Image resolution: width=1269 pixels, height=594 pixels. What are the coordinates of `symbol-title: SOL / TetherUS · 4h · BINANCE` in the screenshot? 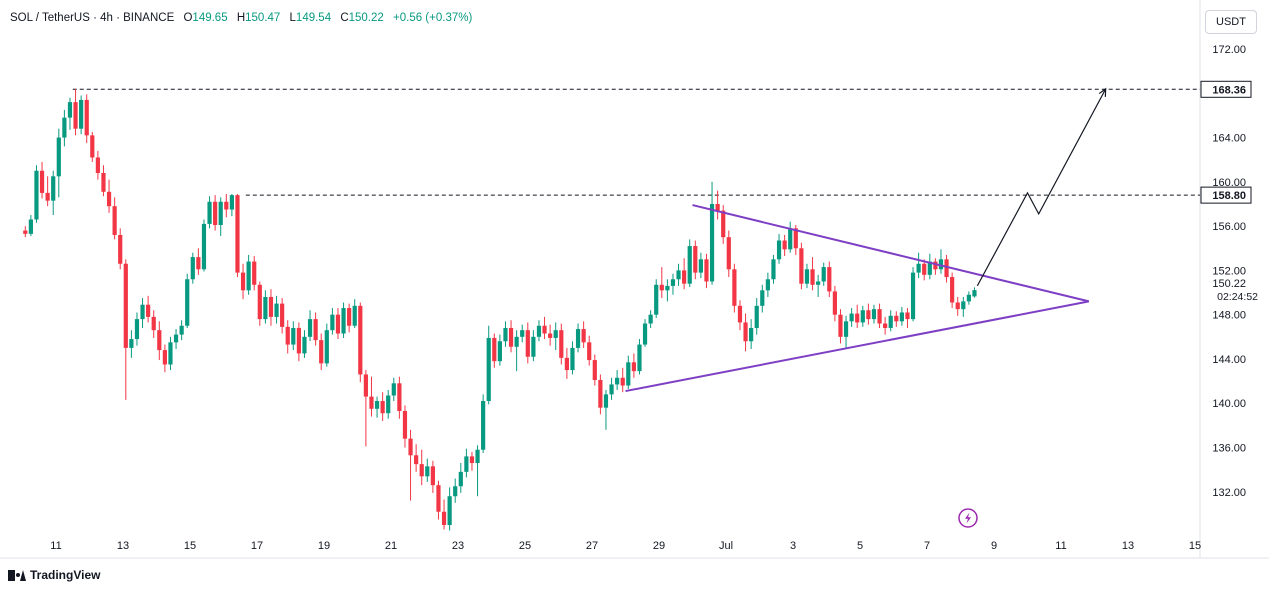 It's located at (92, 18).